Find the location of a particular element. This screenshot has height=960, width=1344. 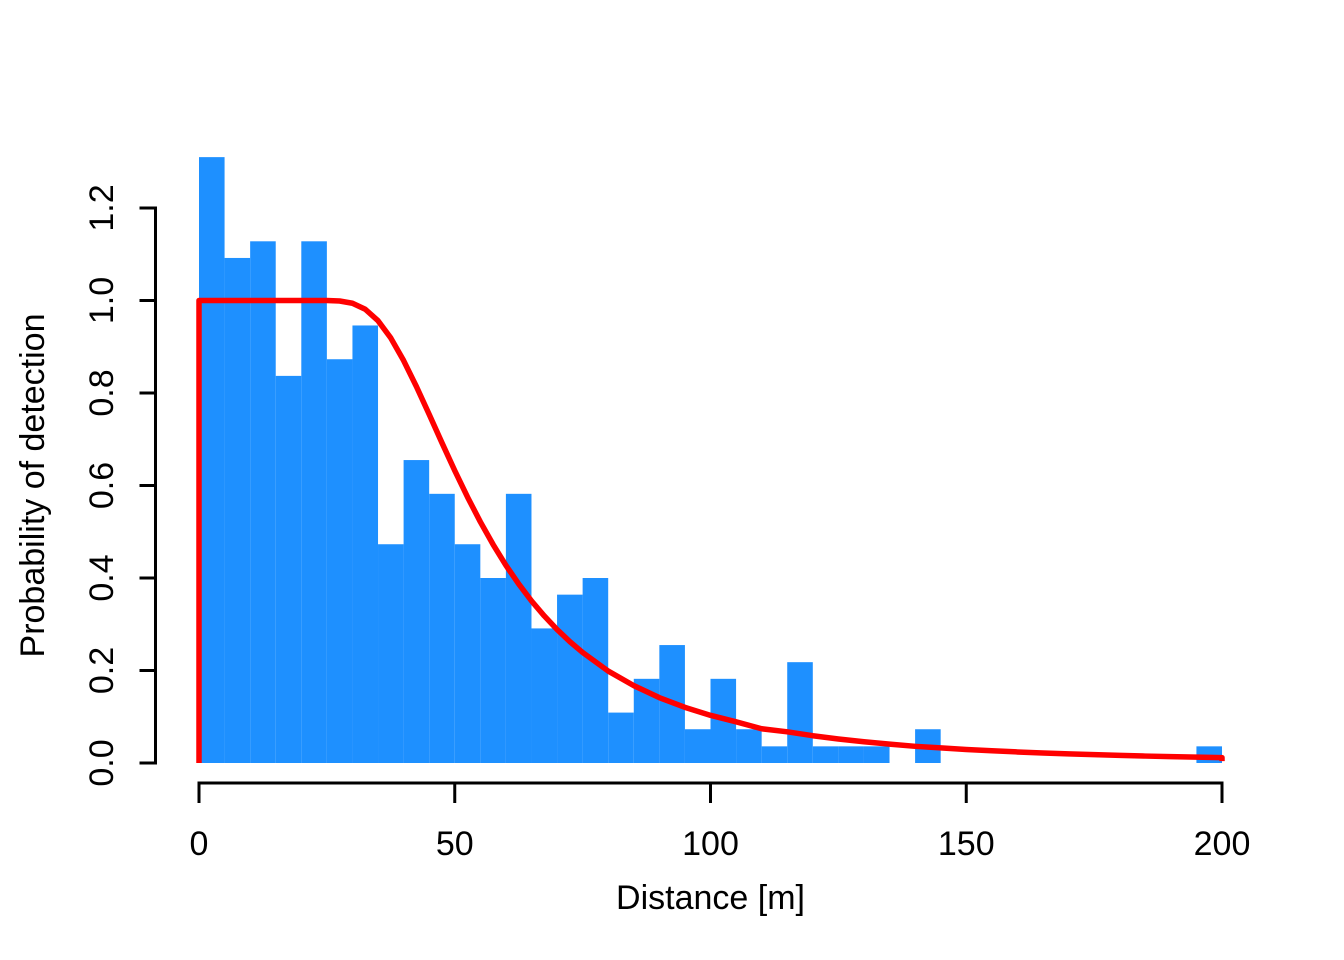

x-tick-label: 200 is located at coordinates (1222, 844).